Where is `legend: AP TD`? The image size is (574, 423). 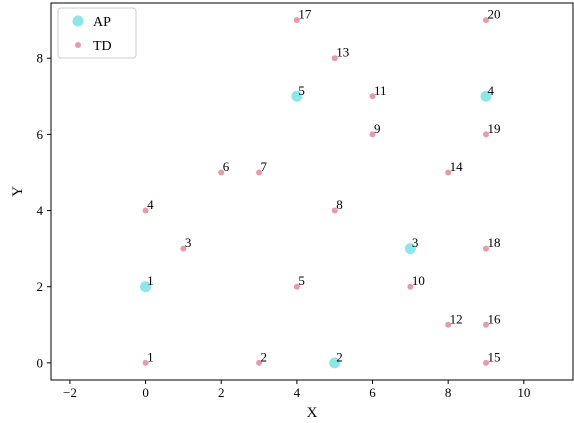 legend: AP TD is located at coordinates (97, 33).